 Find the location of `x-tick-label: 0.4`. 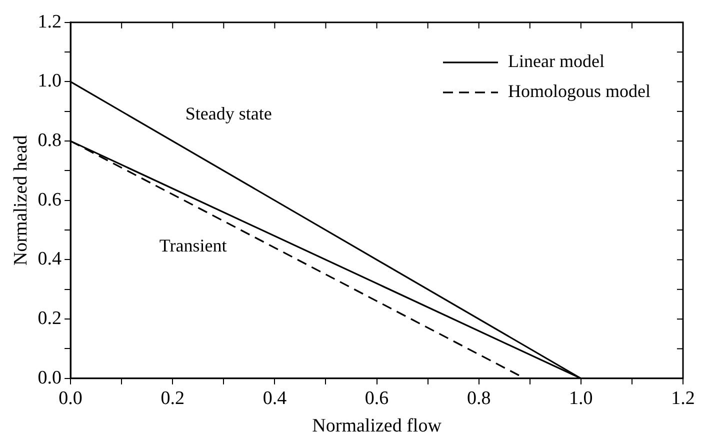

x-tick-label: 0.4 is located at coordinates (275, 398).